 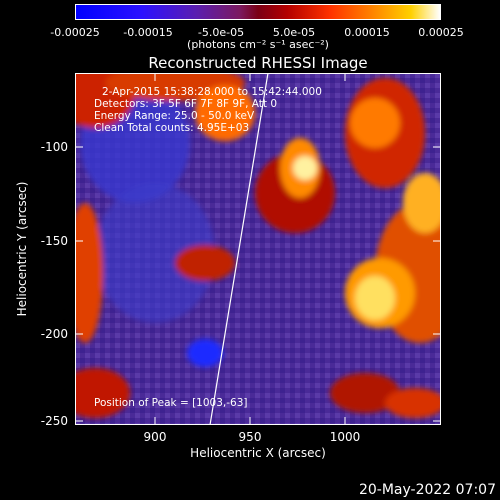 I want to click on solar-limb-line, so click(x=239, y=249).